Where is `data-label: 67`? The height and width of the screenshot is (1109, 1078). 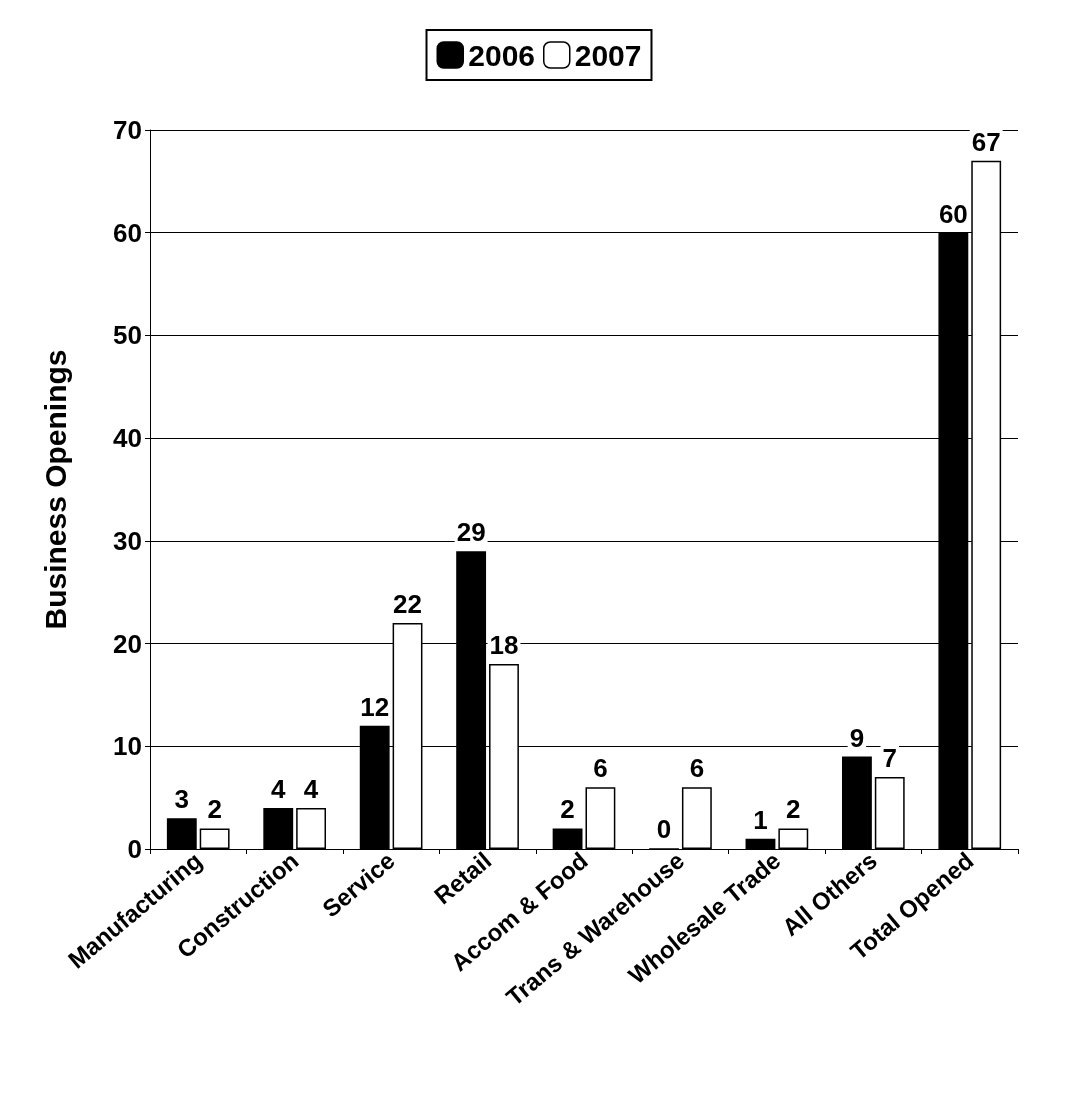 data-label: 67 is located at coordinates (986, 141).